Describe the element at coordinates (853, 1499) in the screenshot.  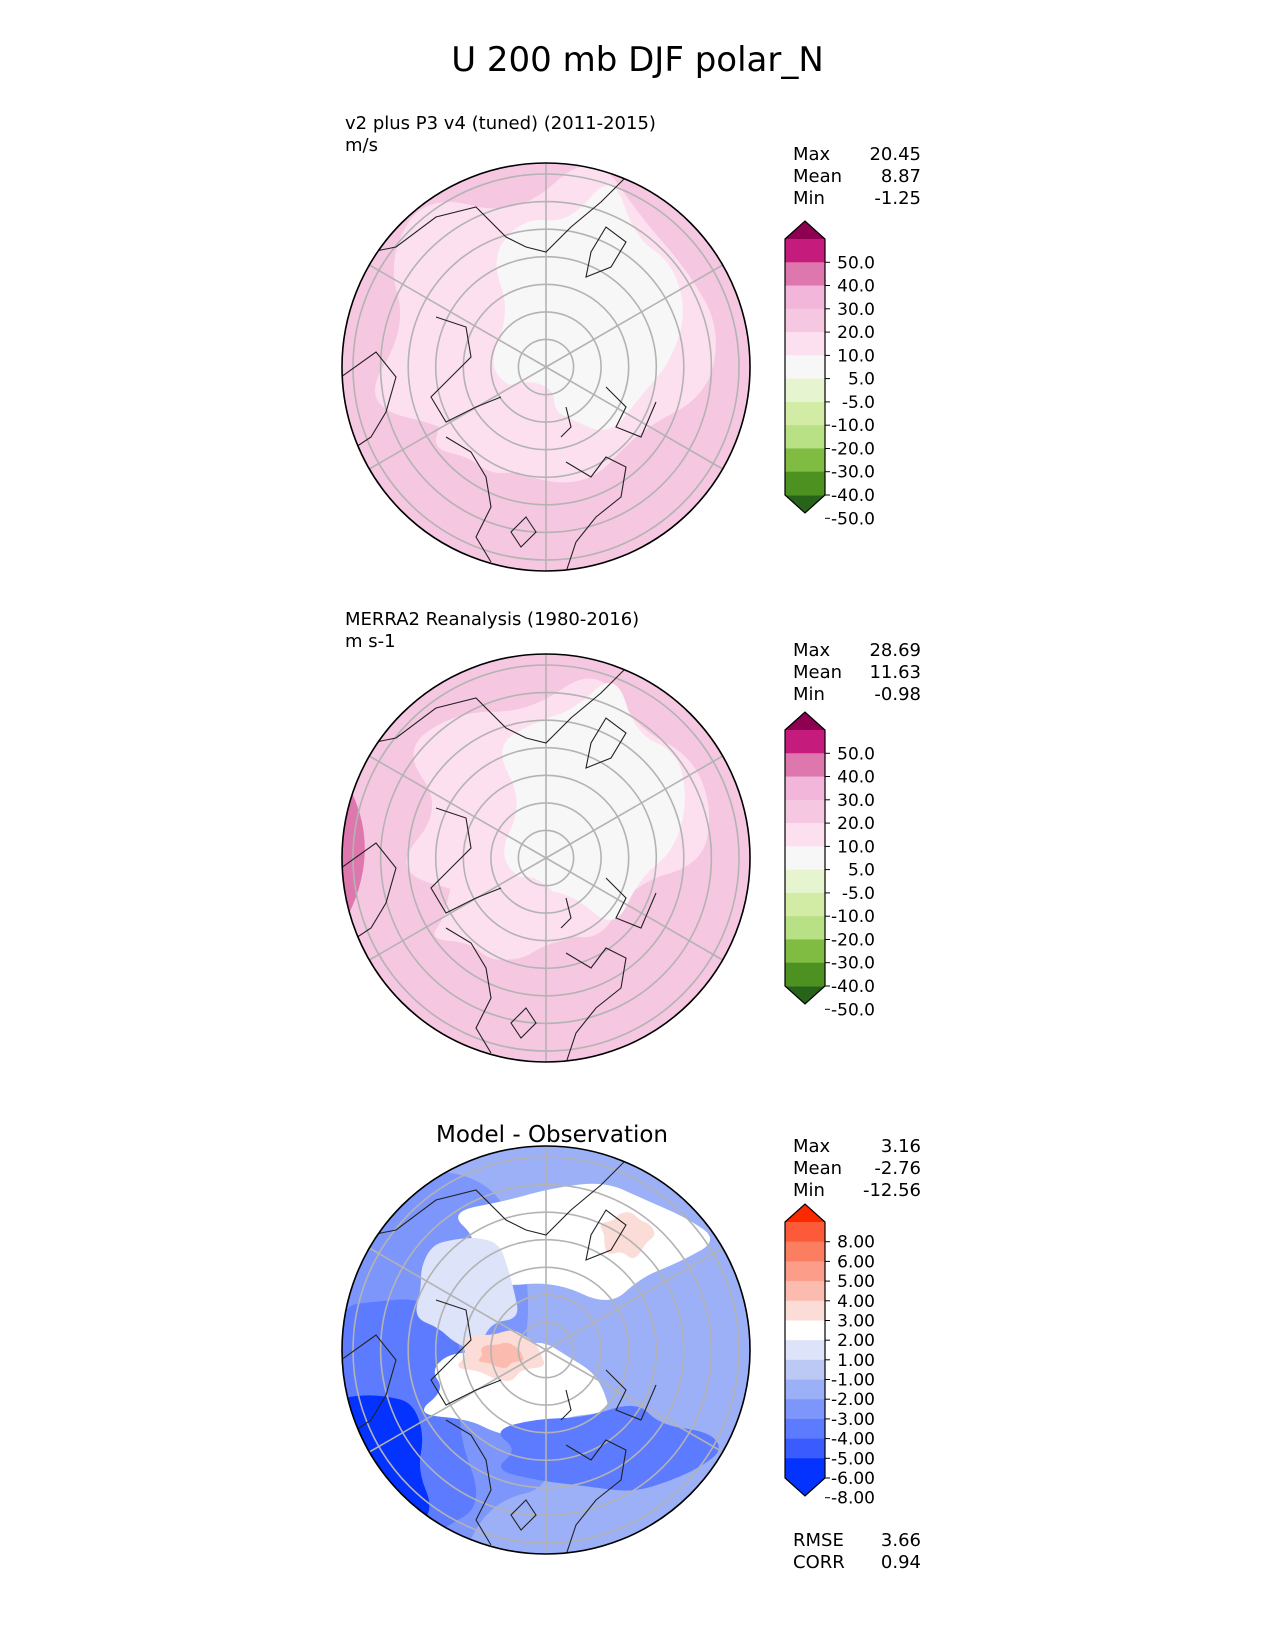
I see `colorbar-tick-label: -8.00` at that location.